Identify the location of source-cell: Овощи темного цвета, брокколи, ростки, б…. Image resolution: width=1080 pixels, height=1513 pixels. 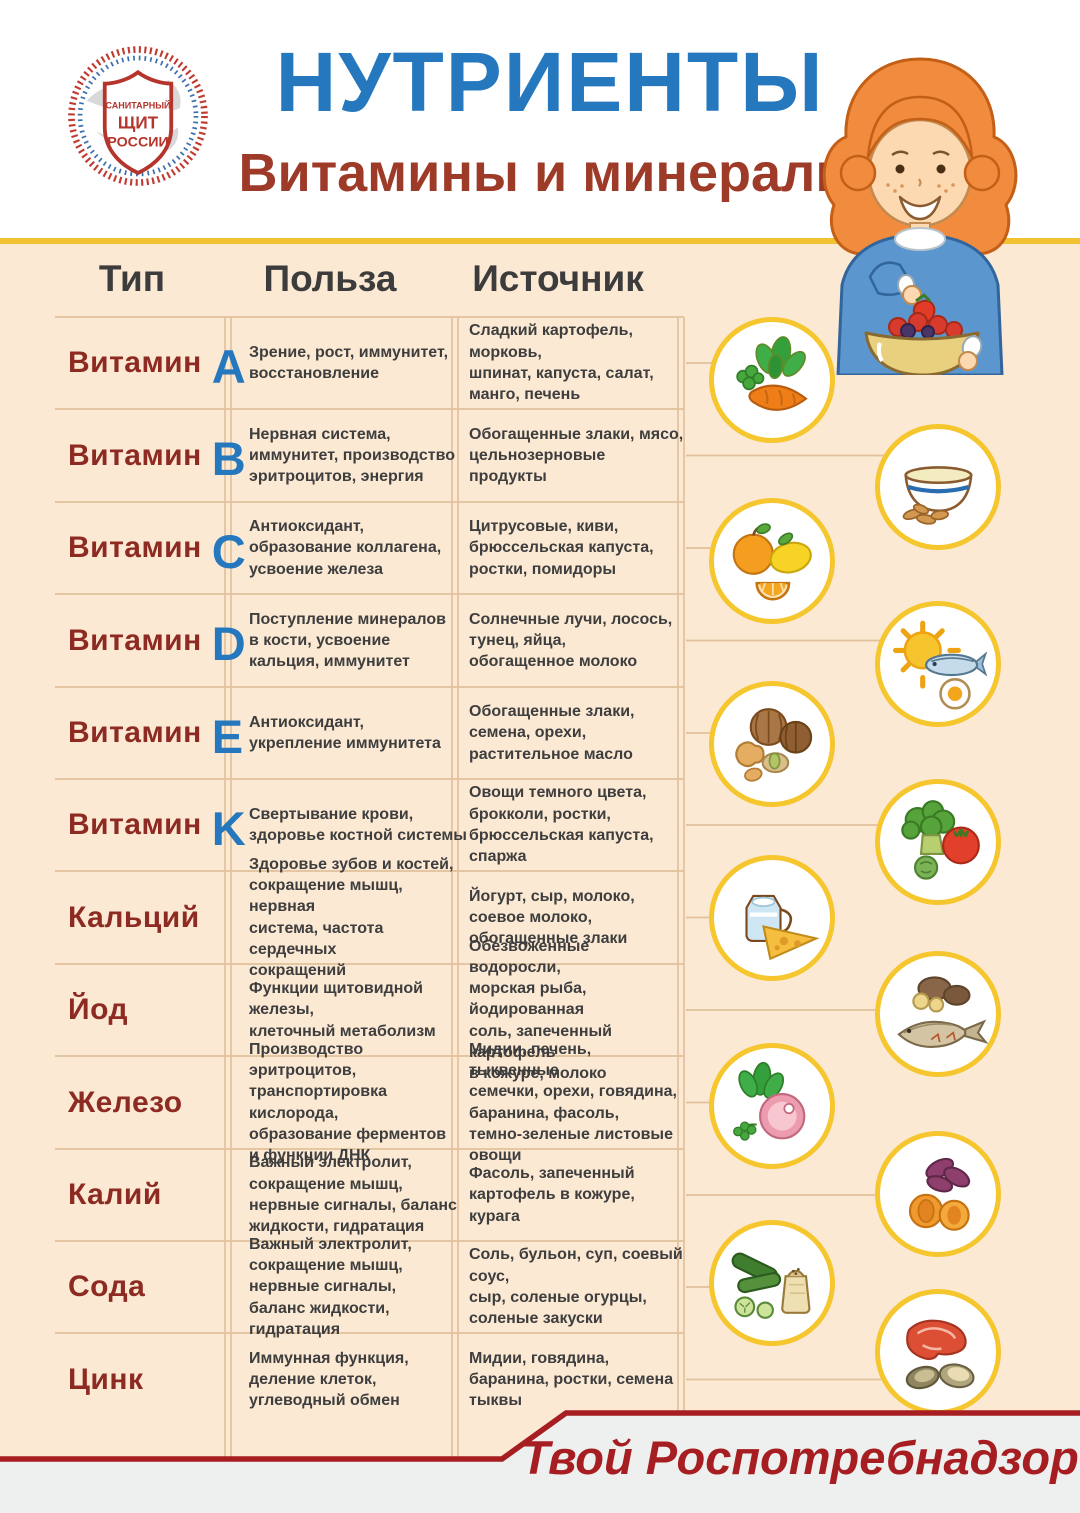
(561, 825).